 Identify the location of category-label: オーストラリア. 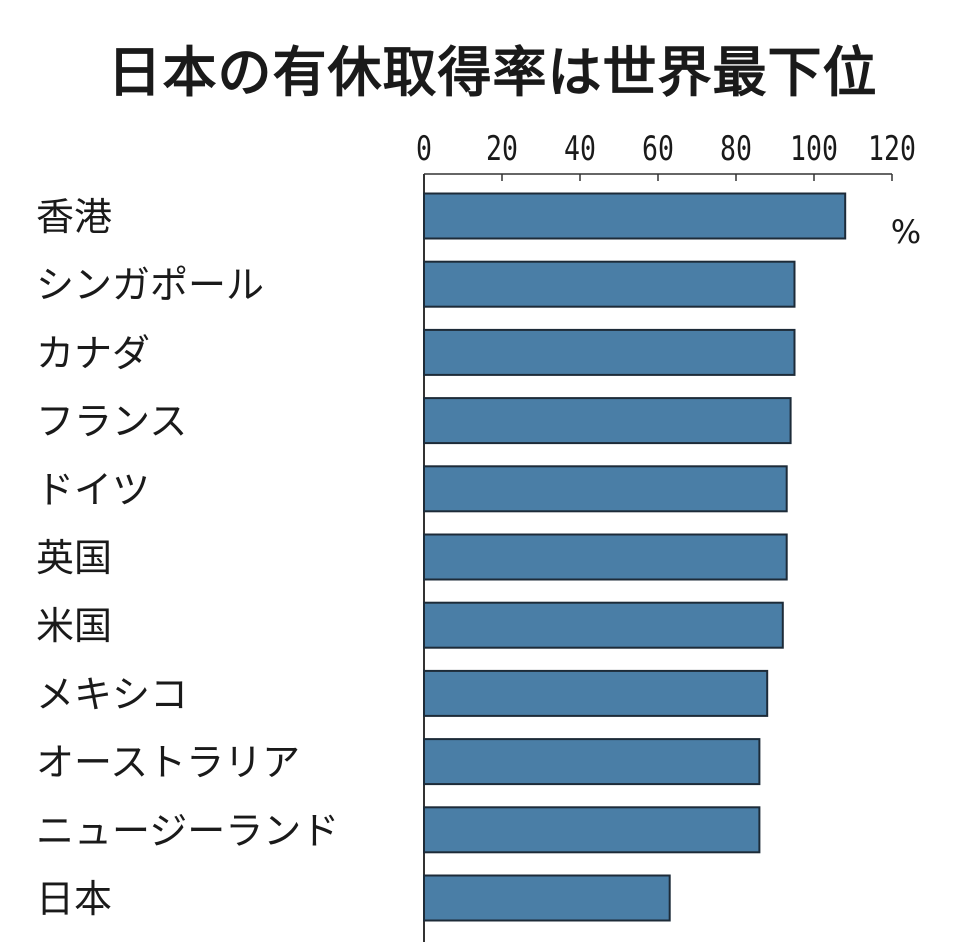
(168, 763).